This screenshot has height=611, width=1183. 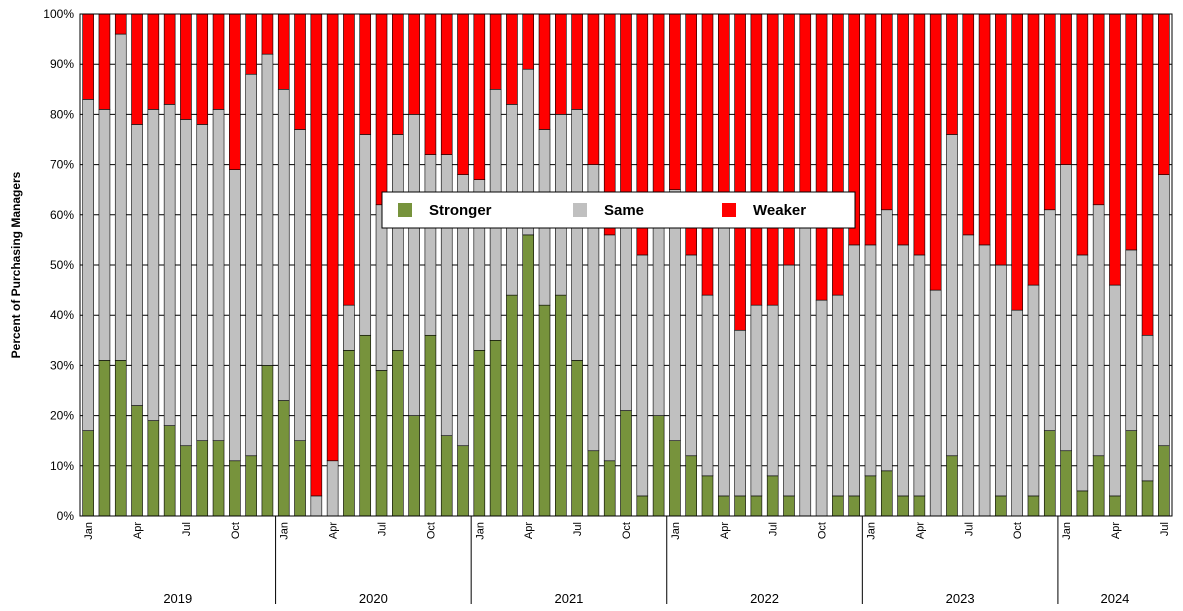 I want to click on year-label: 2019, so click(x=177, y=598).